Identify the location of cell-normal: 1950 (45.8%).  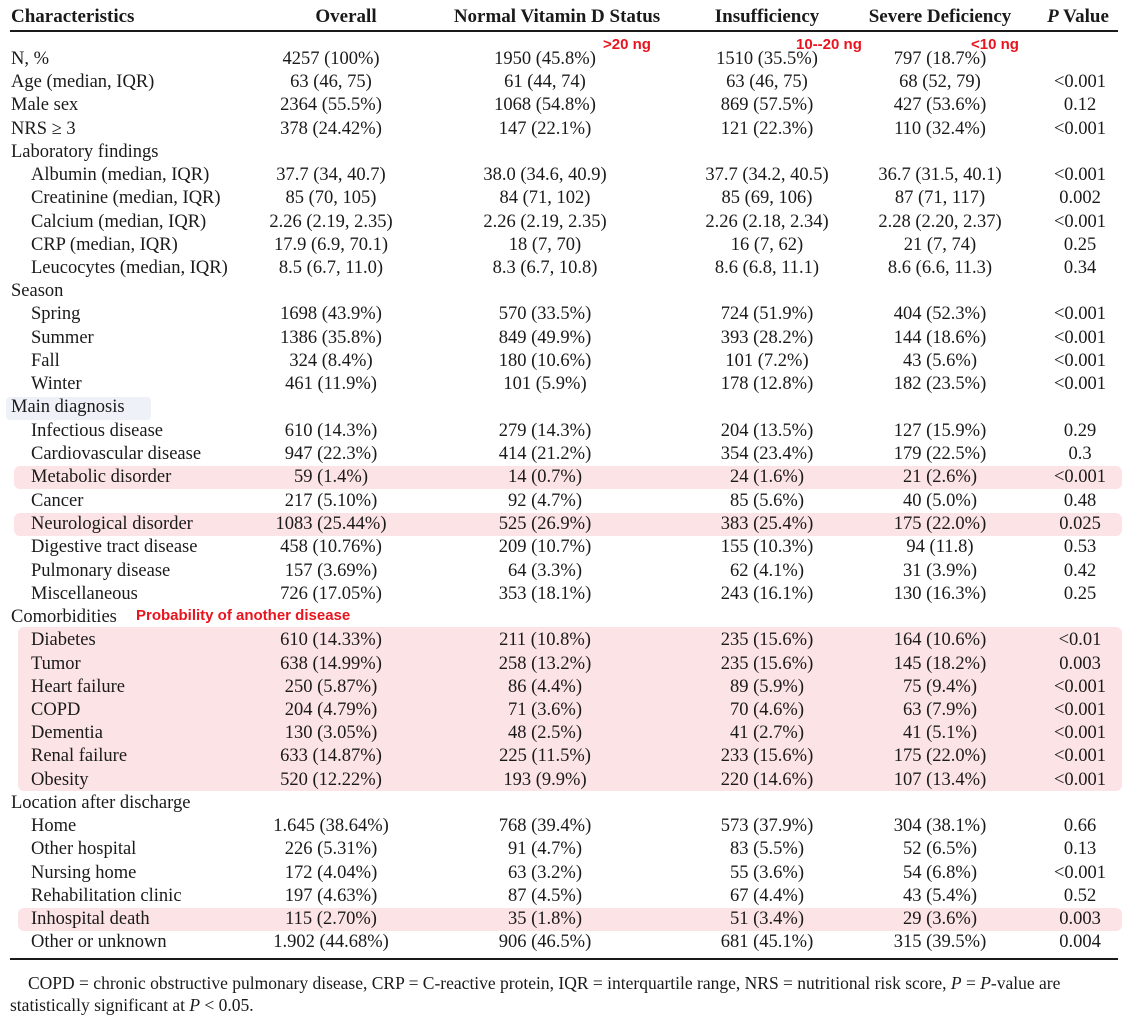
(545, 59).